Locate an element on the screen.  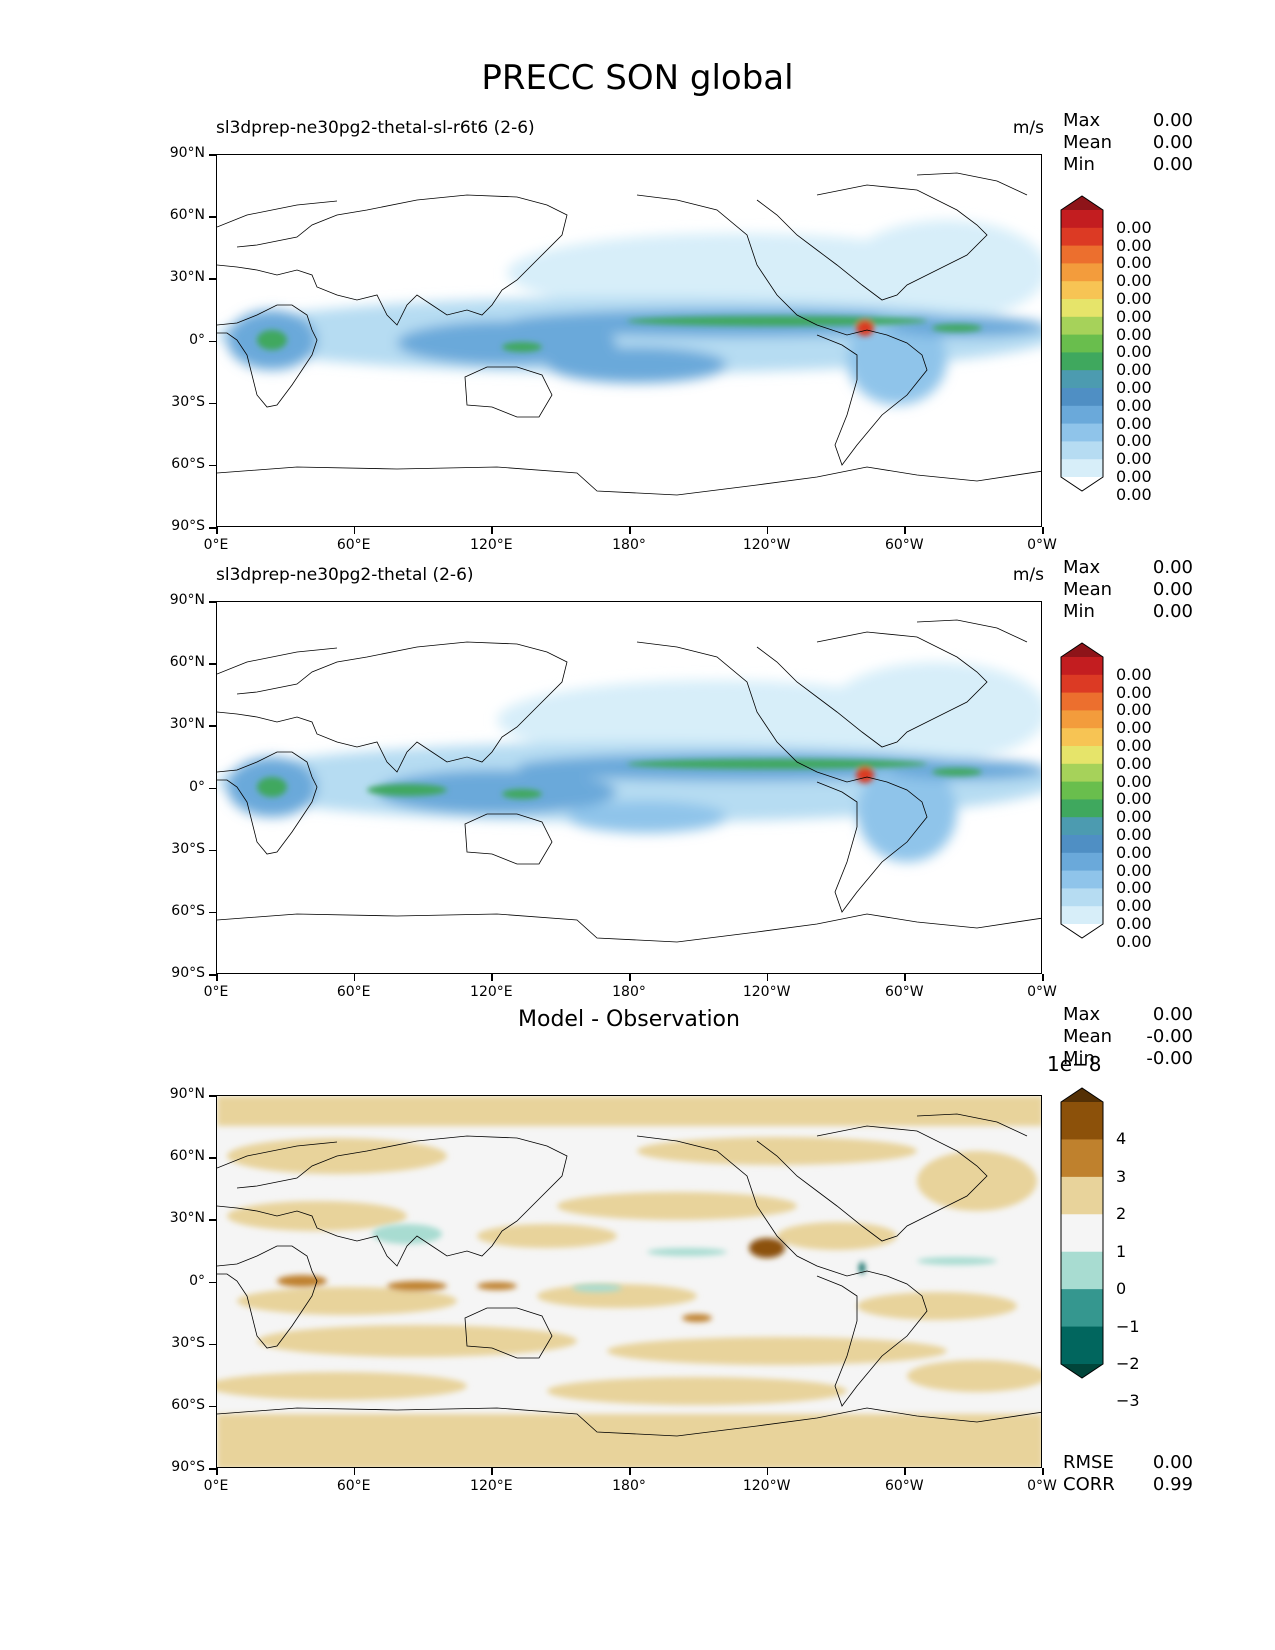
y-tick-label: 0° is located at coordinates (197, 1280).